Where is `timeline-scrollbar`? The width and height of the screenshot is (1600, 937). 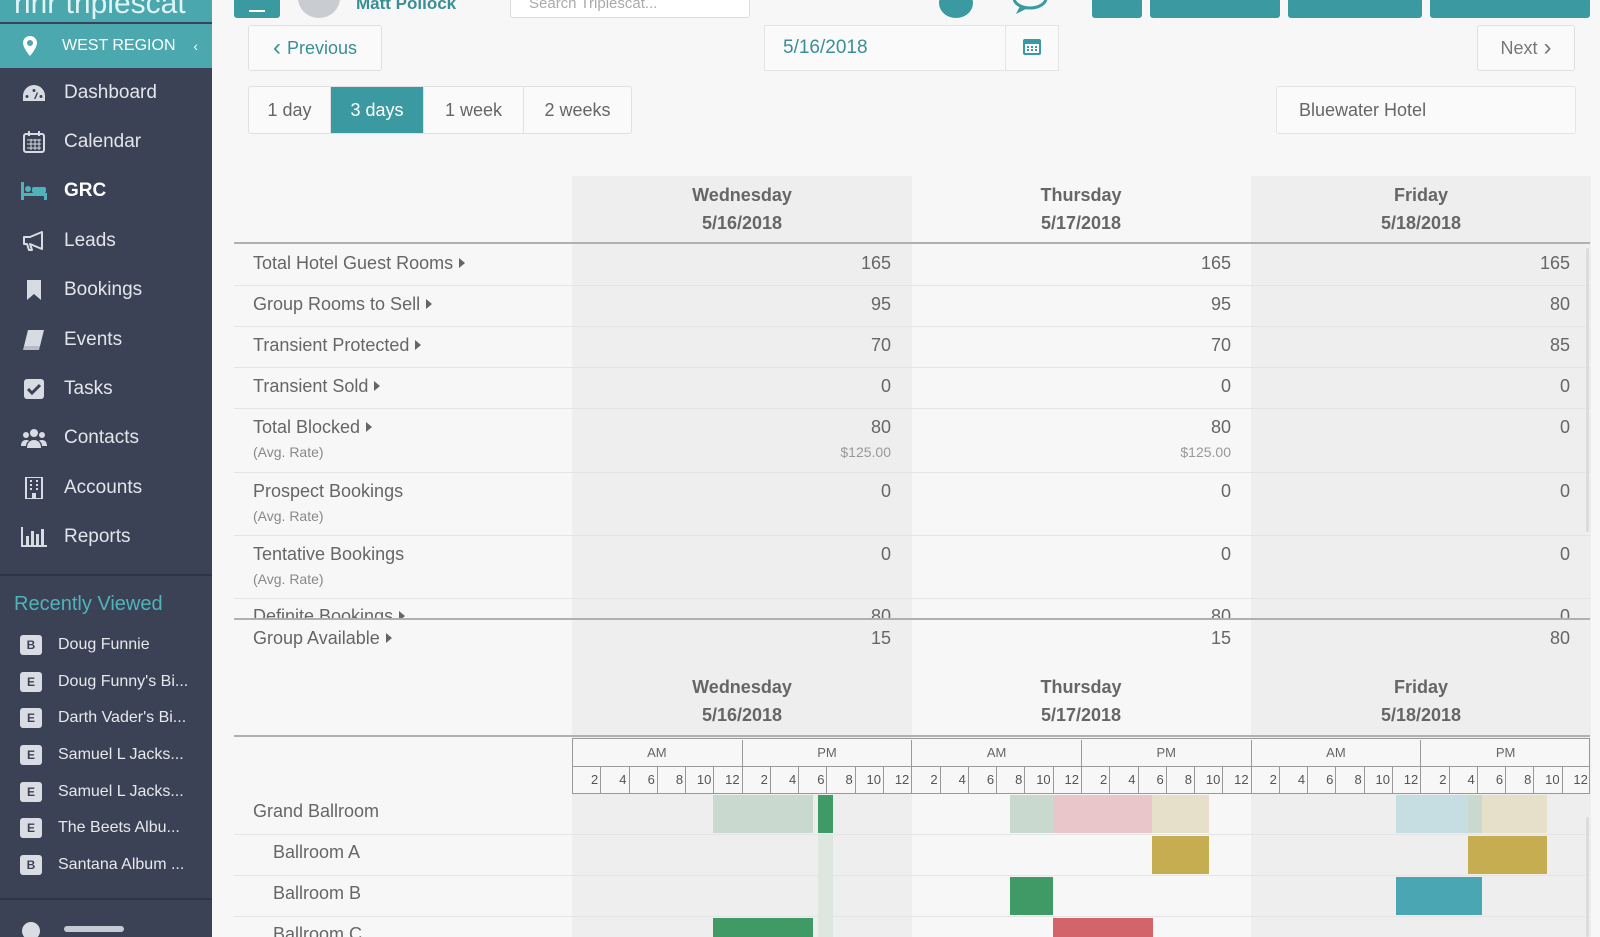
timeline-scrollbar is located at coordinates (1587, 877).